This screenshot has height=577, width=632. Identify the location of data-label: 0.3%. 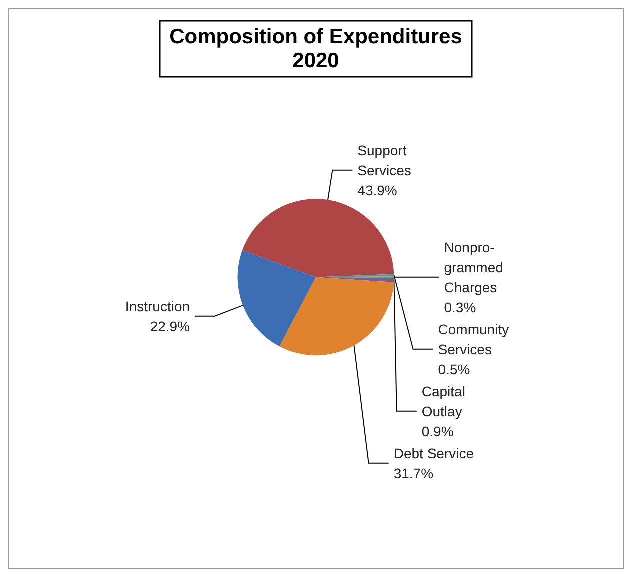
(460, 307).